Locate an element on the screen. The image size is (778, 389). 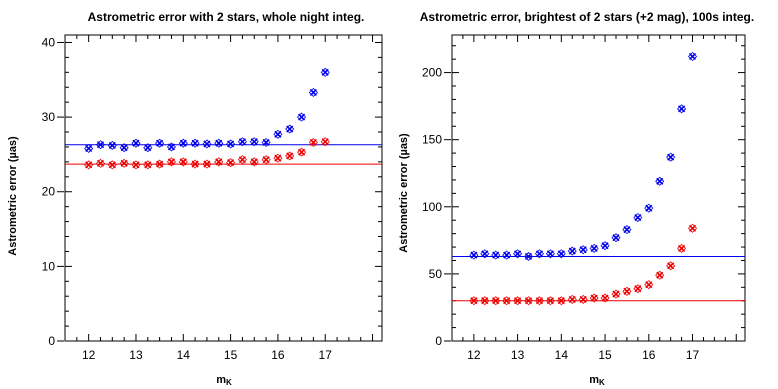
right-y-tick-label: 150 is located at coordinates (432, 140).